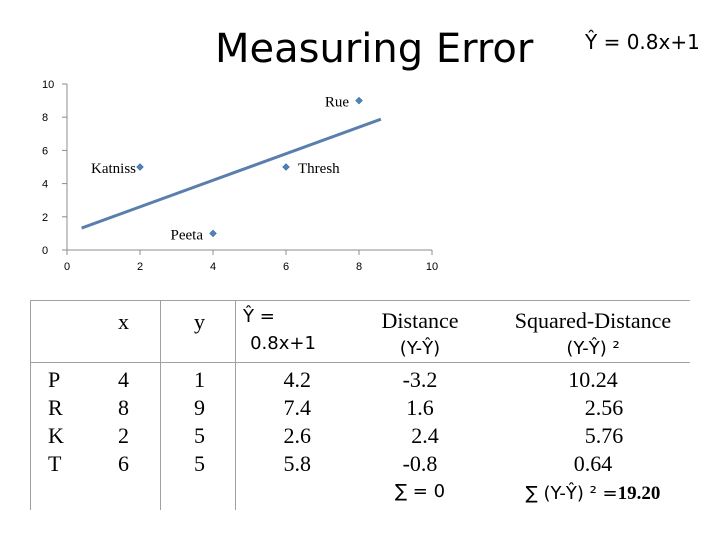  What do you see at coordinates (297, 407) in the screenshot?
I see `yhat-value: 7.4` at bounding box center [297, 407].